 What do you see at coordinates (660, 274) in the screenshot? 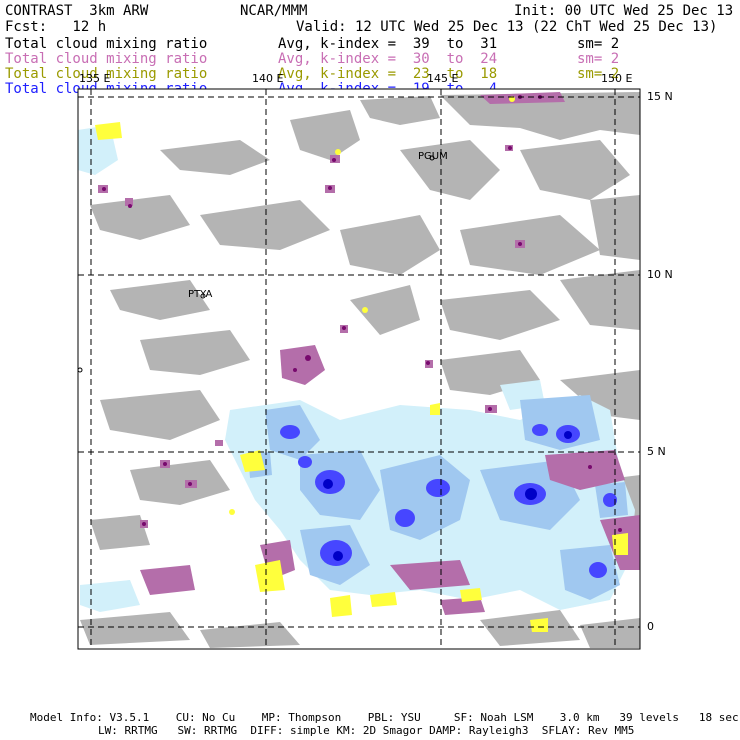
I see `lat-label-10n: 10 N` at bounding box center [660, 274].